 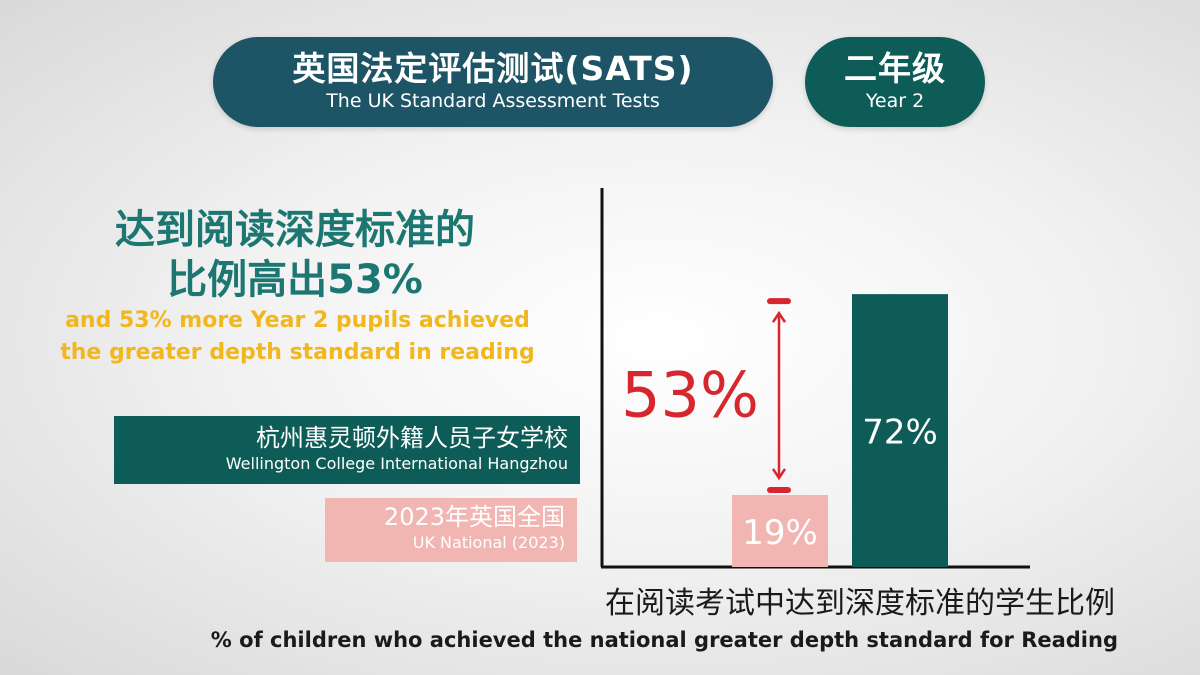 What do you see at coordinates (297, 352) in the screenshot?
I see `headline-en-line2: the greater depth standard in reading` at bounding box center [297, 352].